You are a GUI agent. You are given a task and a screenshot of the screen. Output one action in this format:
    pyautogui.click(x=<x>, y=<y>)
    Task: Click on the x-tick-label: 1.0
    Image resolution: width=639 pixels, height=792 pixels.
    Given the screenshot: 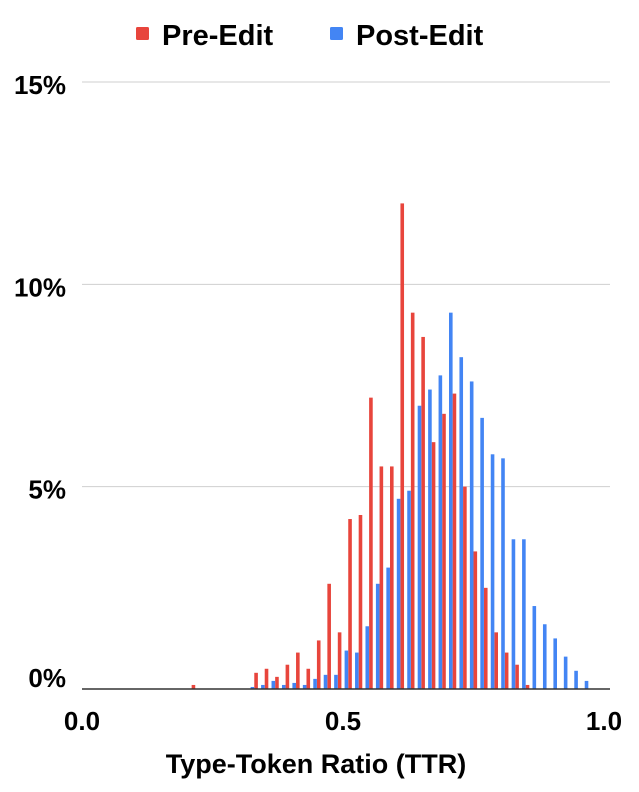 What is the action you would take?
    pyautogui.click(x=604, y=721)
    